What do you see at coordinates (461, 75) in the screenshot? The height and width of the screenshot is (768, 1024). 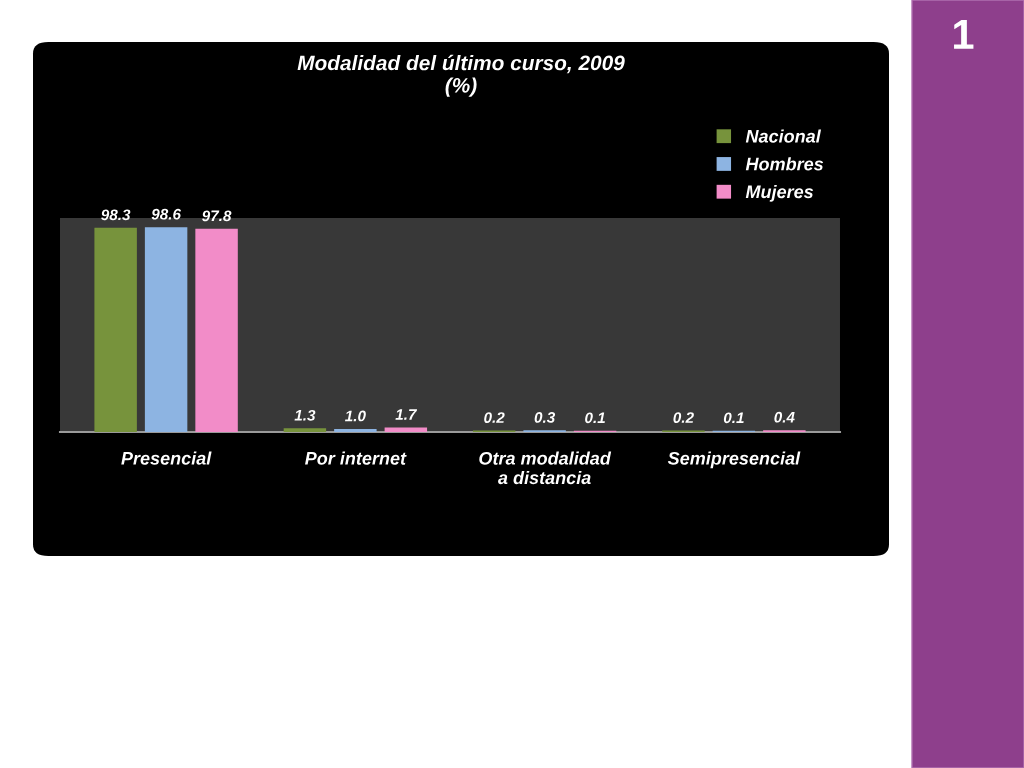 I see `chart-title: Modalidad del último curso, 2009 (%)` at bounding box center [461, 75].